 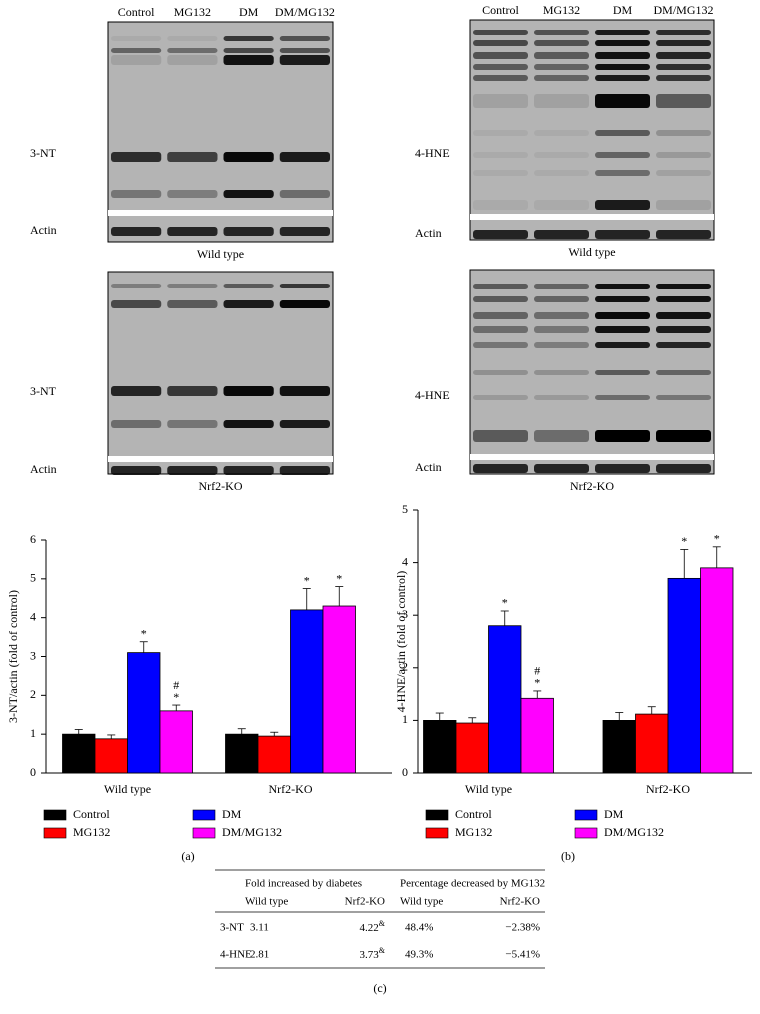 I want to click on blot-divider, so click(x=220, y=459).